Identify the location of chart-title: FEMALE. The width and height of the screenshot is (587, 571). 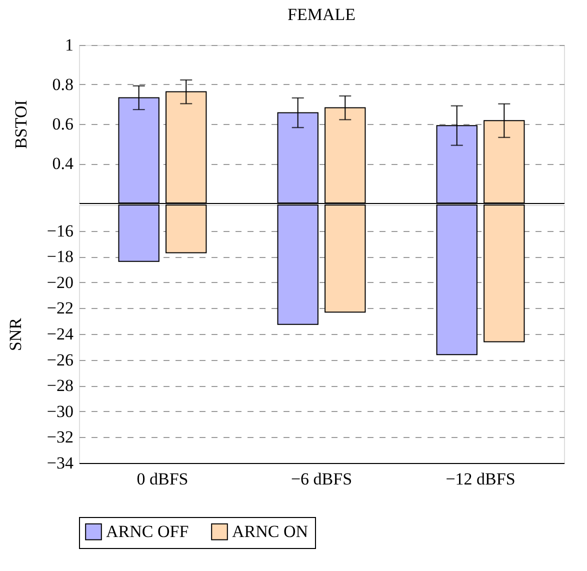
(322, 14).